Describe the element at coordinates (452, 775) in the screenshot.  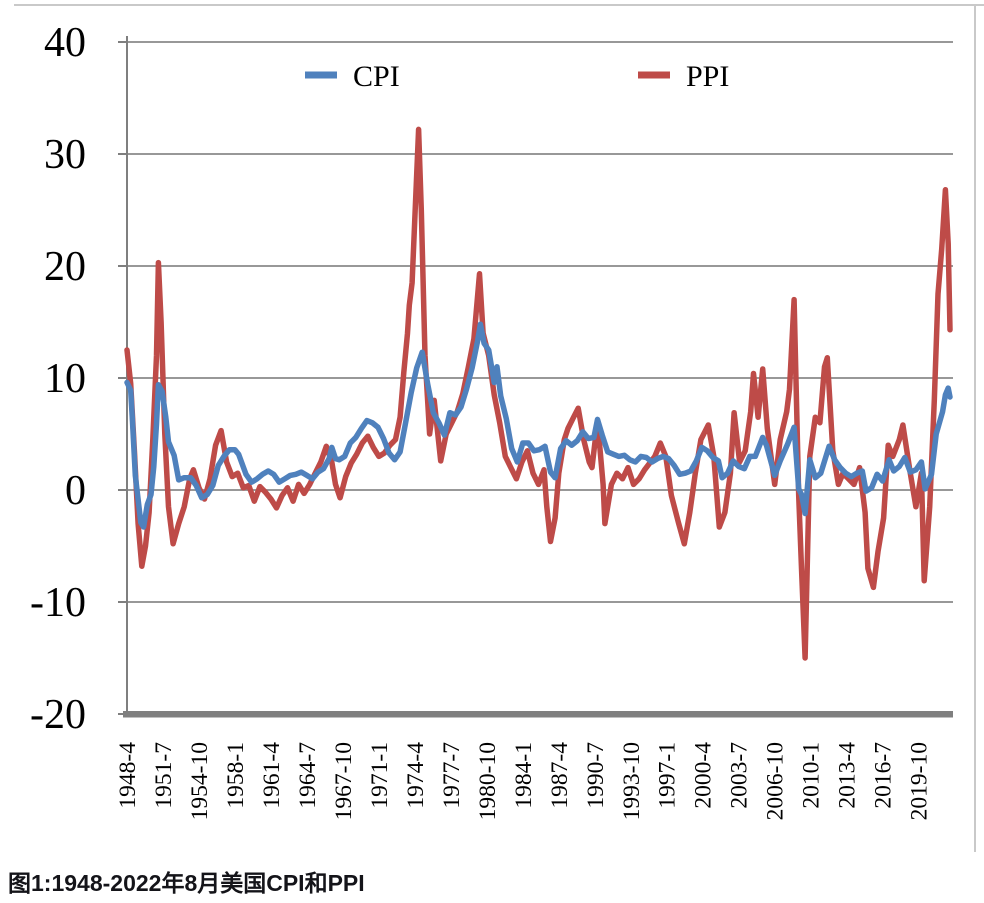
I see `x-tick-label: 1977-7` at that location.